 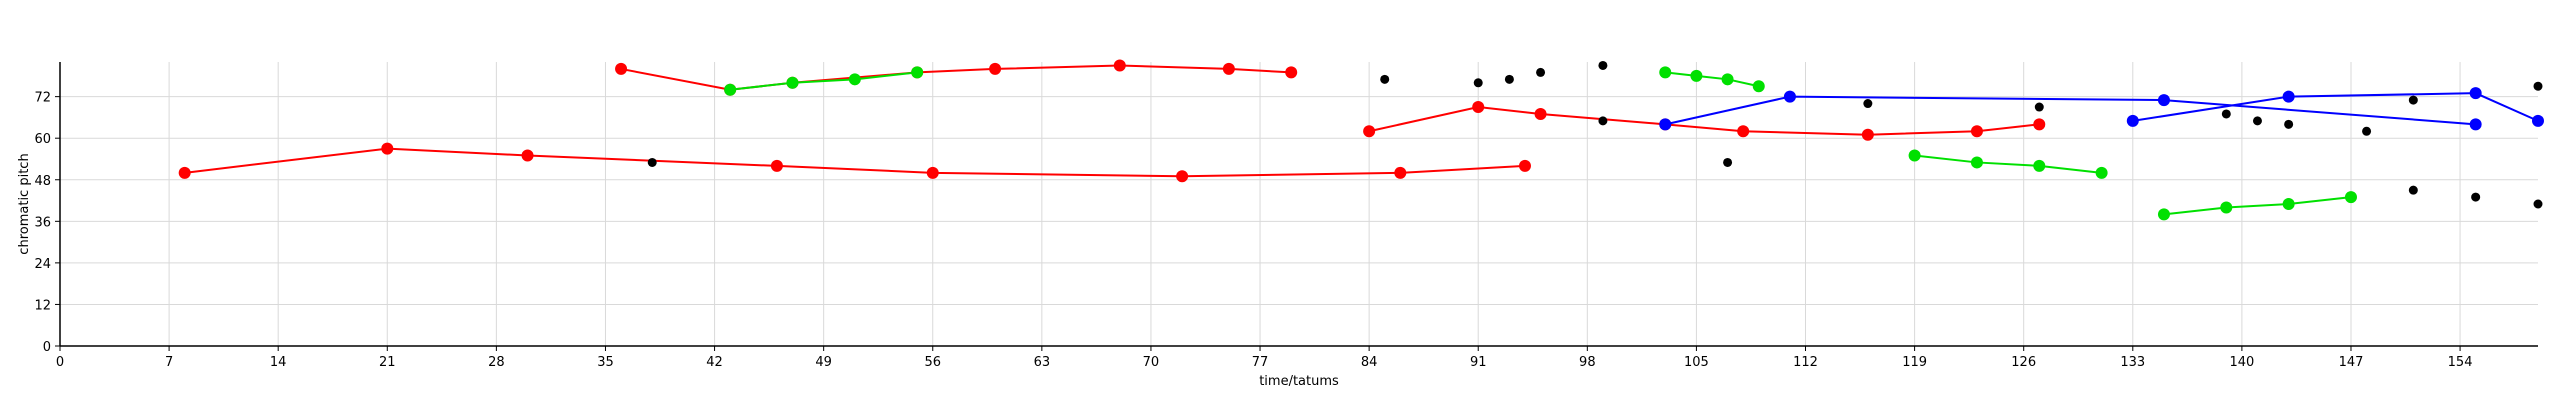 What do you see at coordinates (2351, 362) in the screenshot?
I see `x-tick-label: 147` at bounding box center [2351, 362].